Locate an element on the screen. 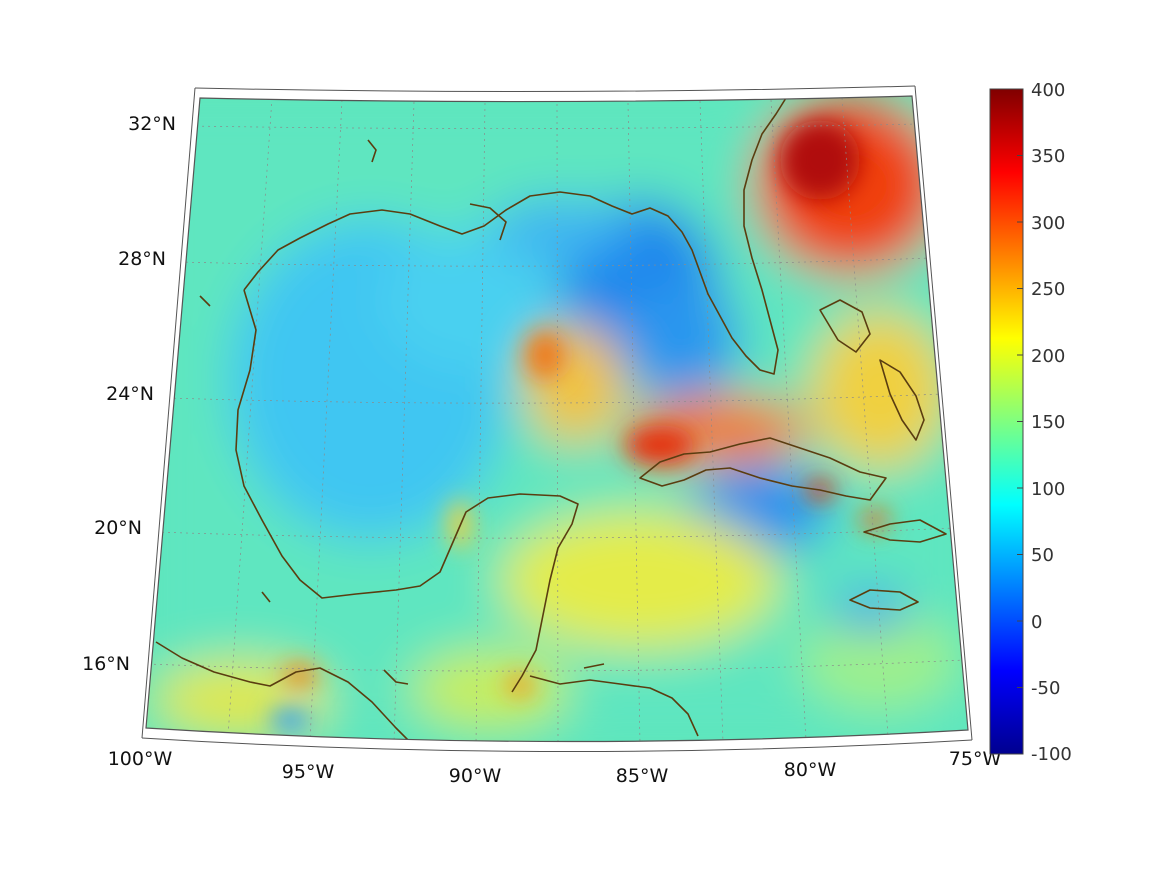 Image resolution: width=1167 pixels, height=875 pixels. colorbar-label: 0 is located at coordinates (1036, 622).